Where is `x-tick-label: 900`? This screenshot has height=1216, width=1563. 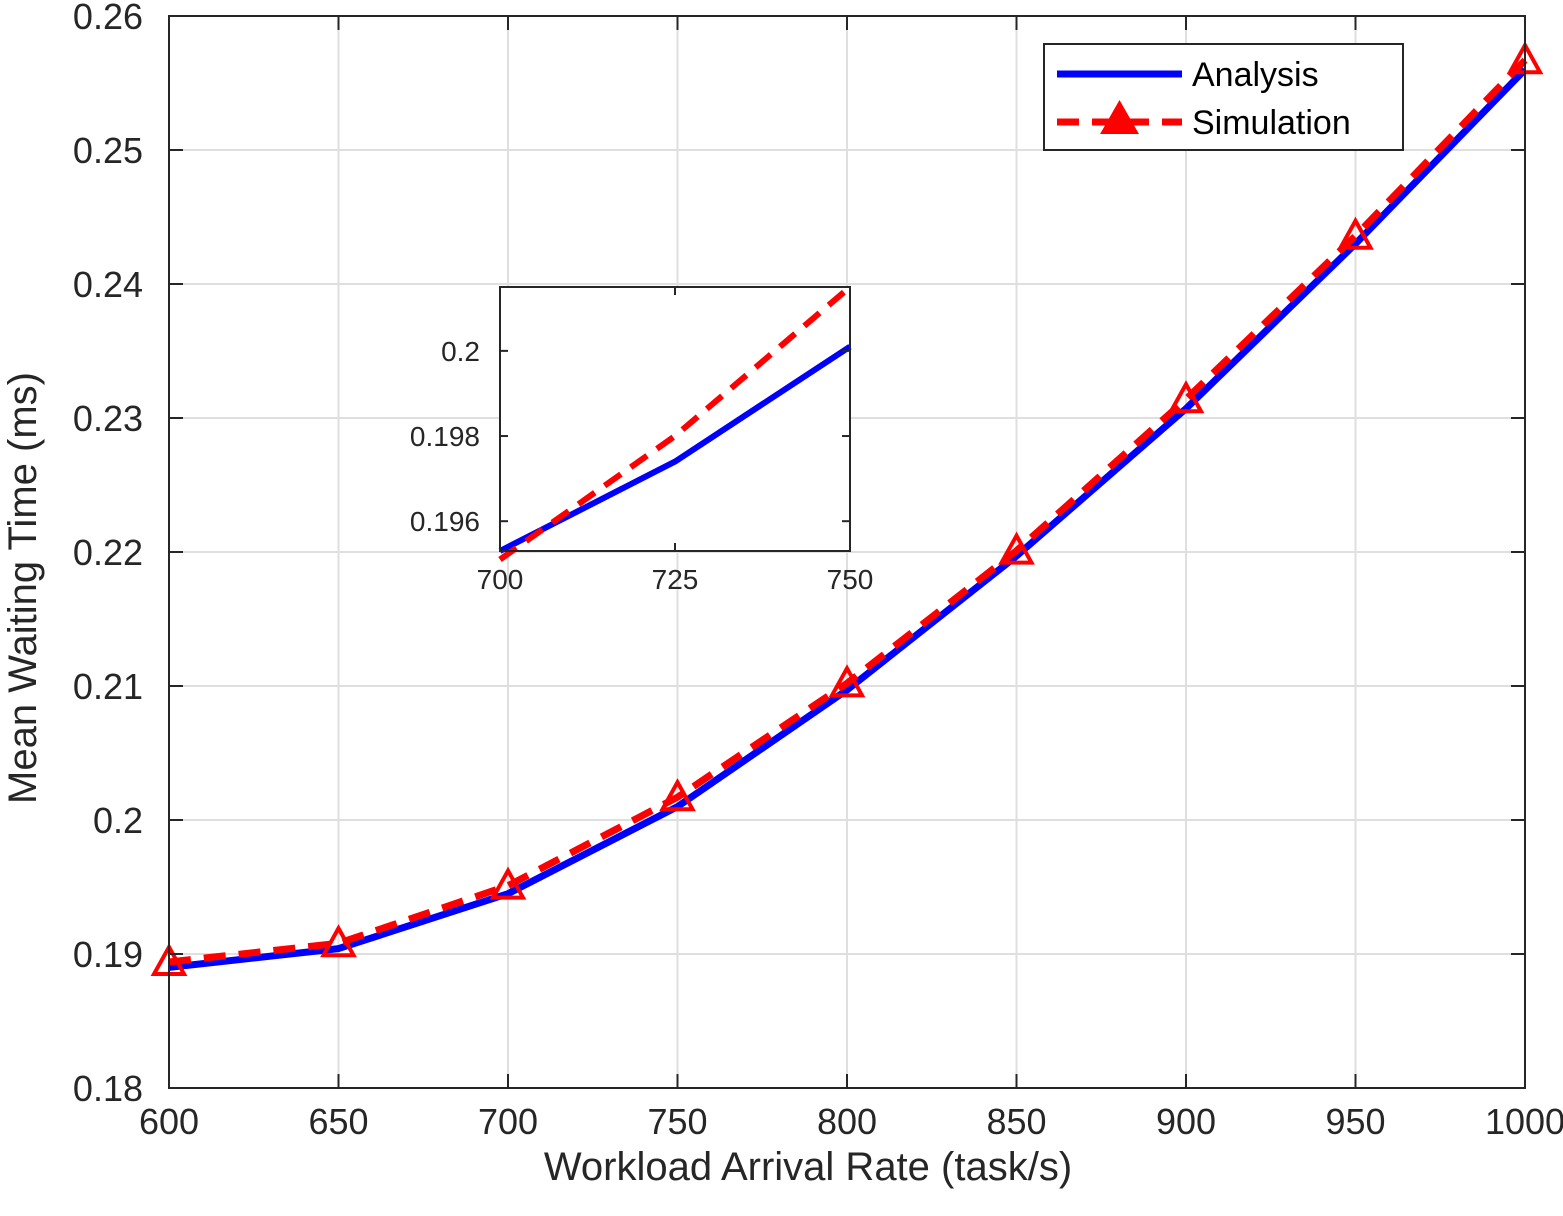 x-tick-label: 900 is located at coordinates (1186, 1121).